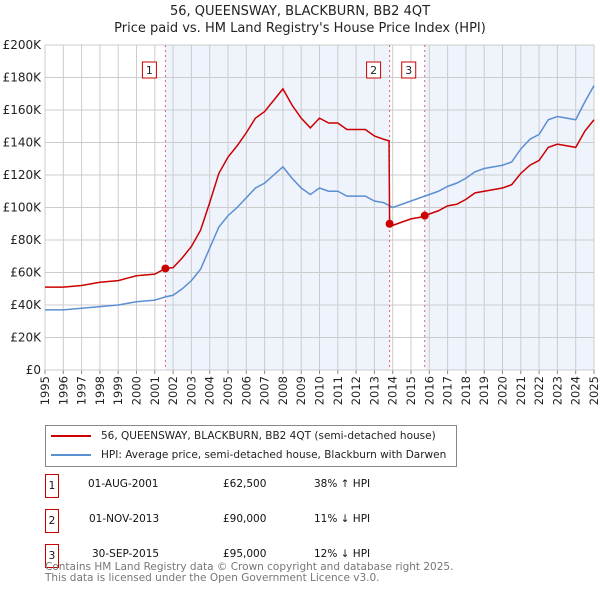 This screenshot has width=600, height=590. What do you see at coordinates (23, 110) in the screenshot?
I see `y-tick-label: £160K` at bounding box center [23, 110].